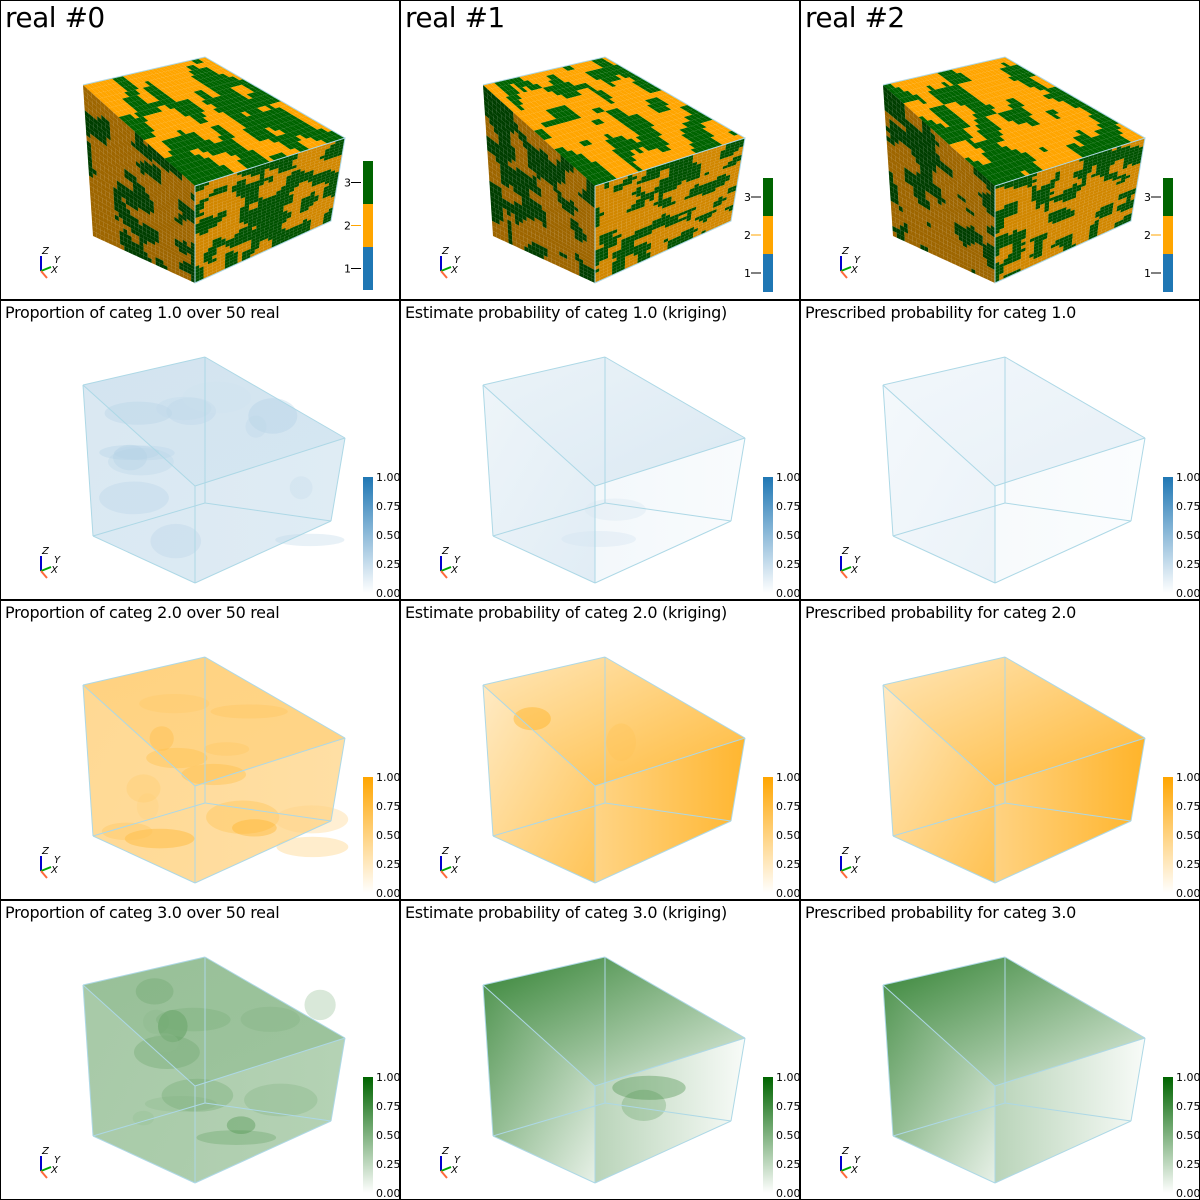 This screenshot has height=1200, width=1200. Describe the element at coordinates (747, 197) in the screenshot. I see `legend-tick-label: 3` at that location.